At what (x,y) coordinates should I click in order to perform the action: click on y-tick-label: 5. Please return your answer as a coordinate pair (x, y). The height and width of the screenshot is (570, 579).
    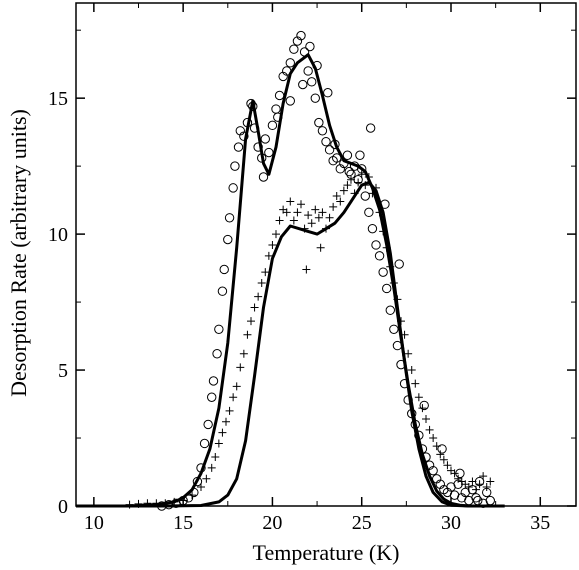
    Looking at the image, I should click on (63, 371).